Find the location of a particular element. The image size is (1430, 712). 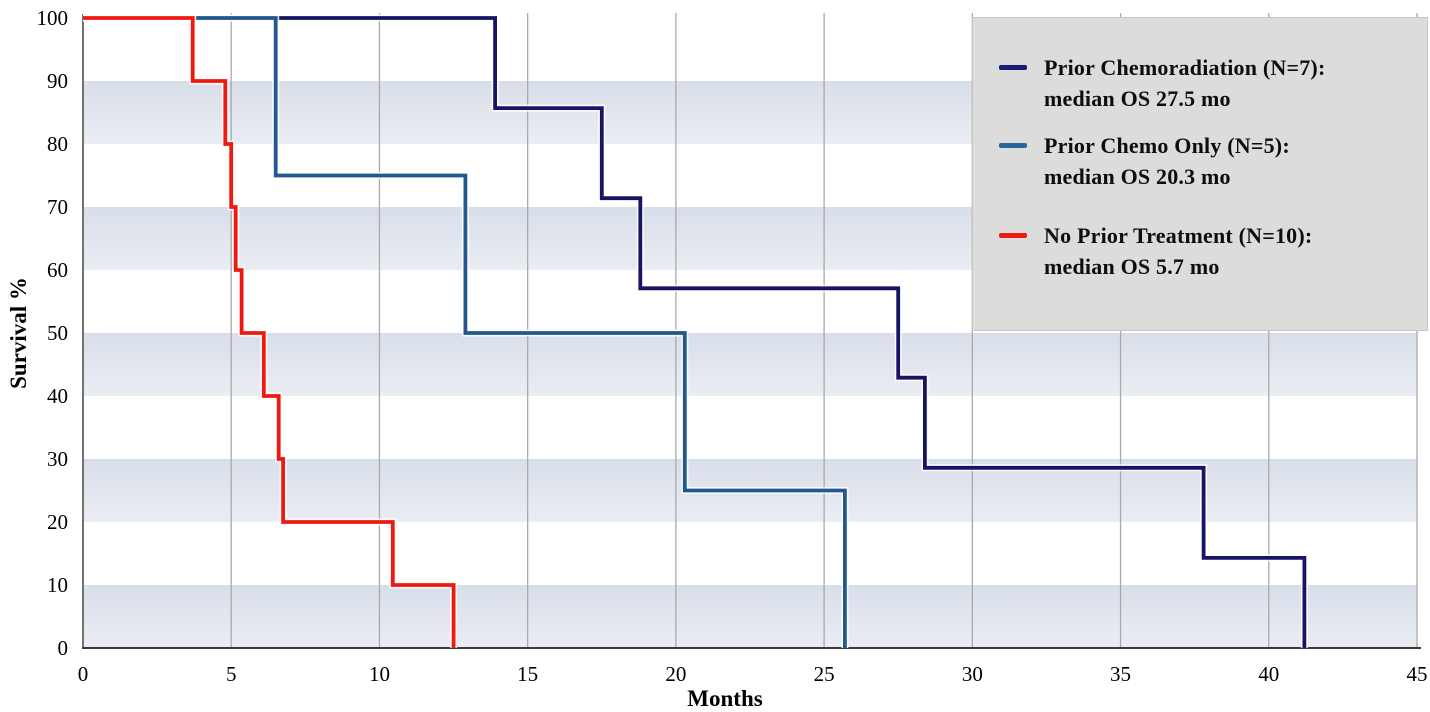

x-tick-label-40: 40 is located at coordinates (1268, 674).